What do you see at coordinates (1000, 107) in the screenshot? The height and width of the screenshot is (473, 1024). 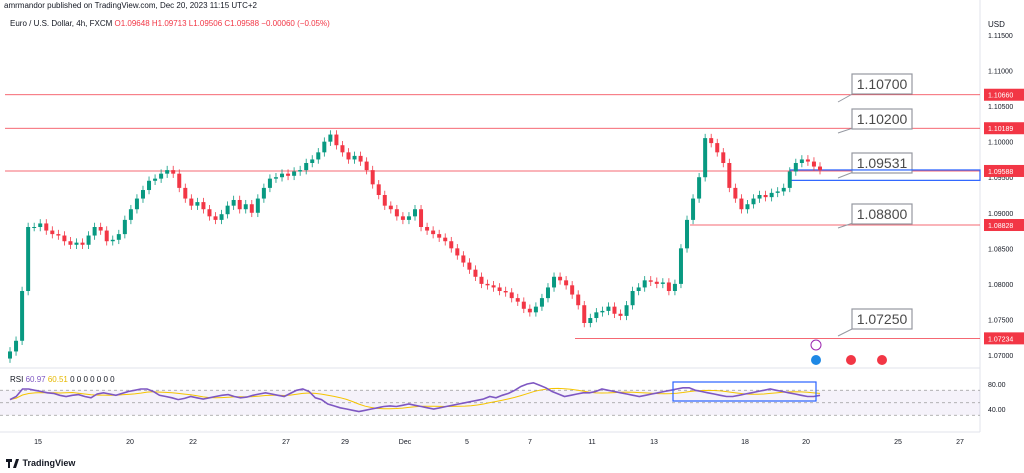 I see `price-tick-label: 1.10500` at bounding box center [1000, 107].